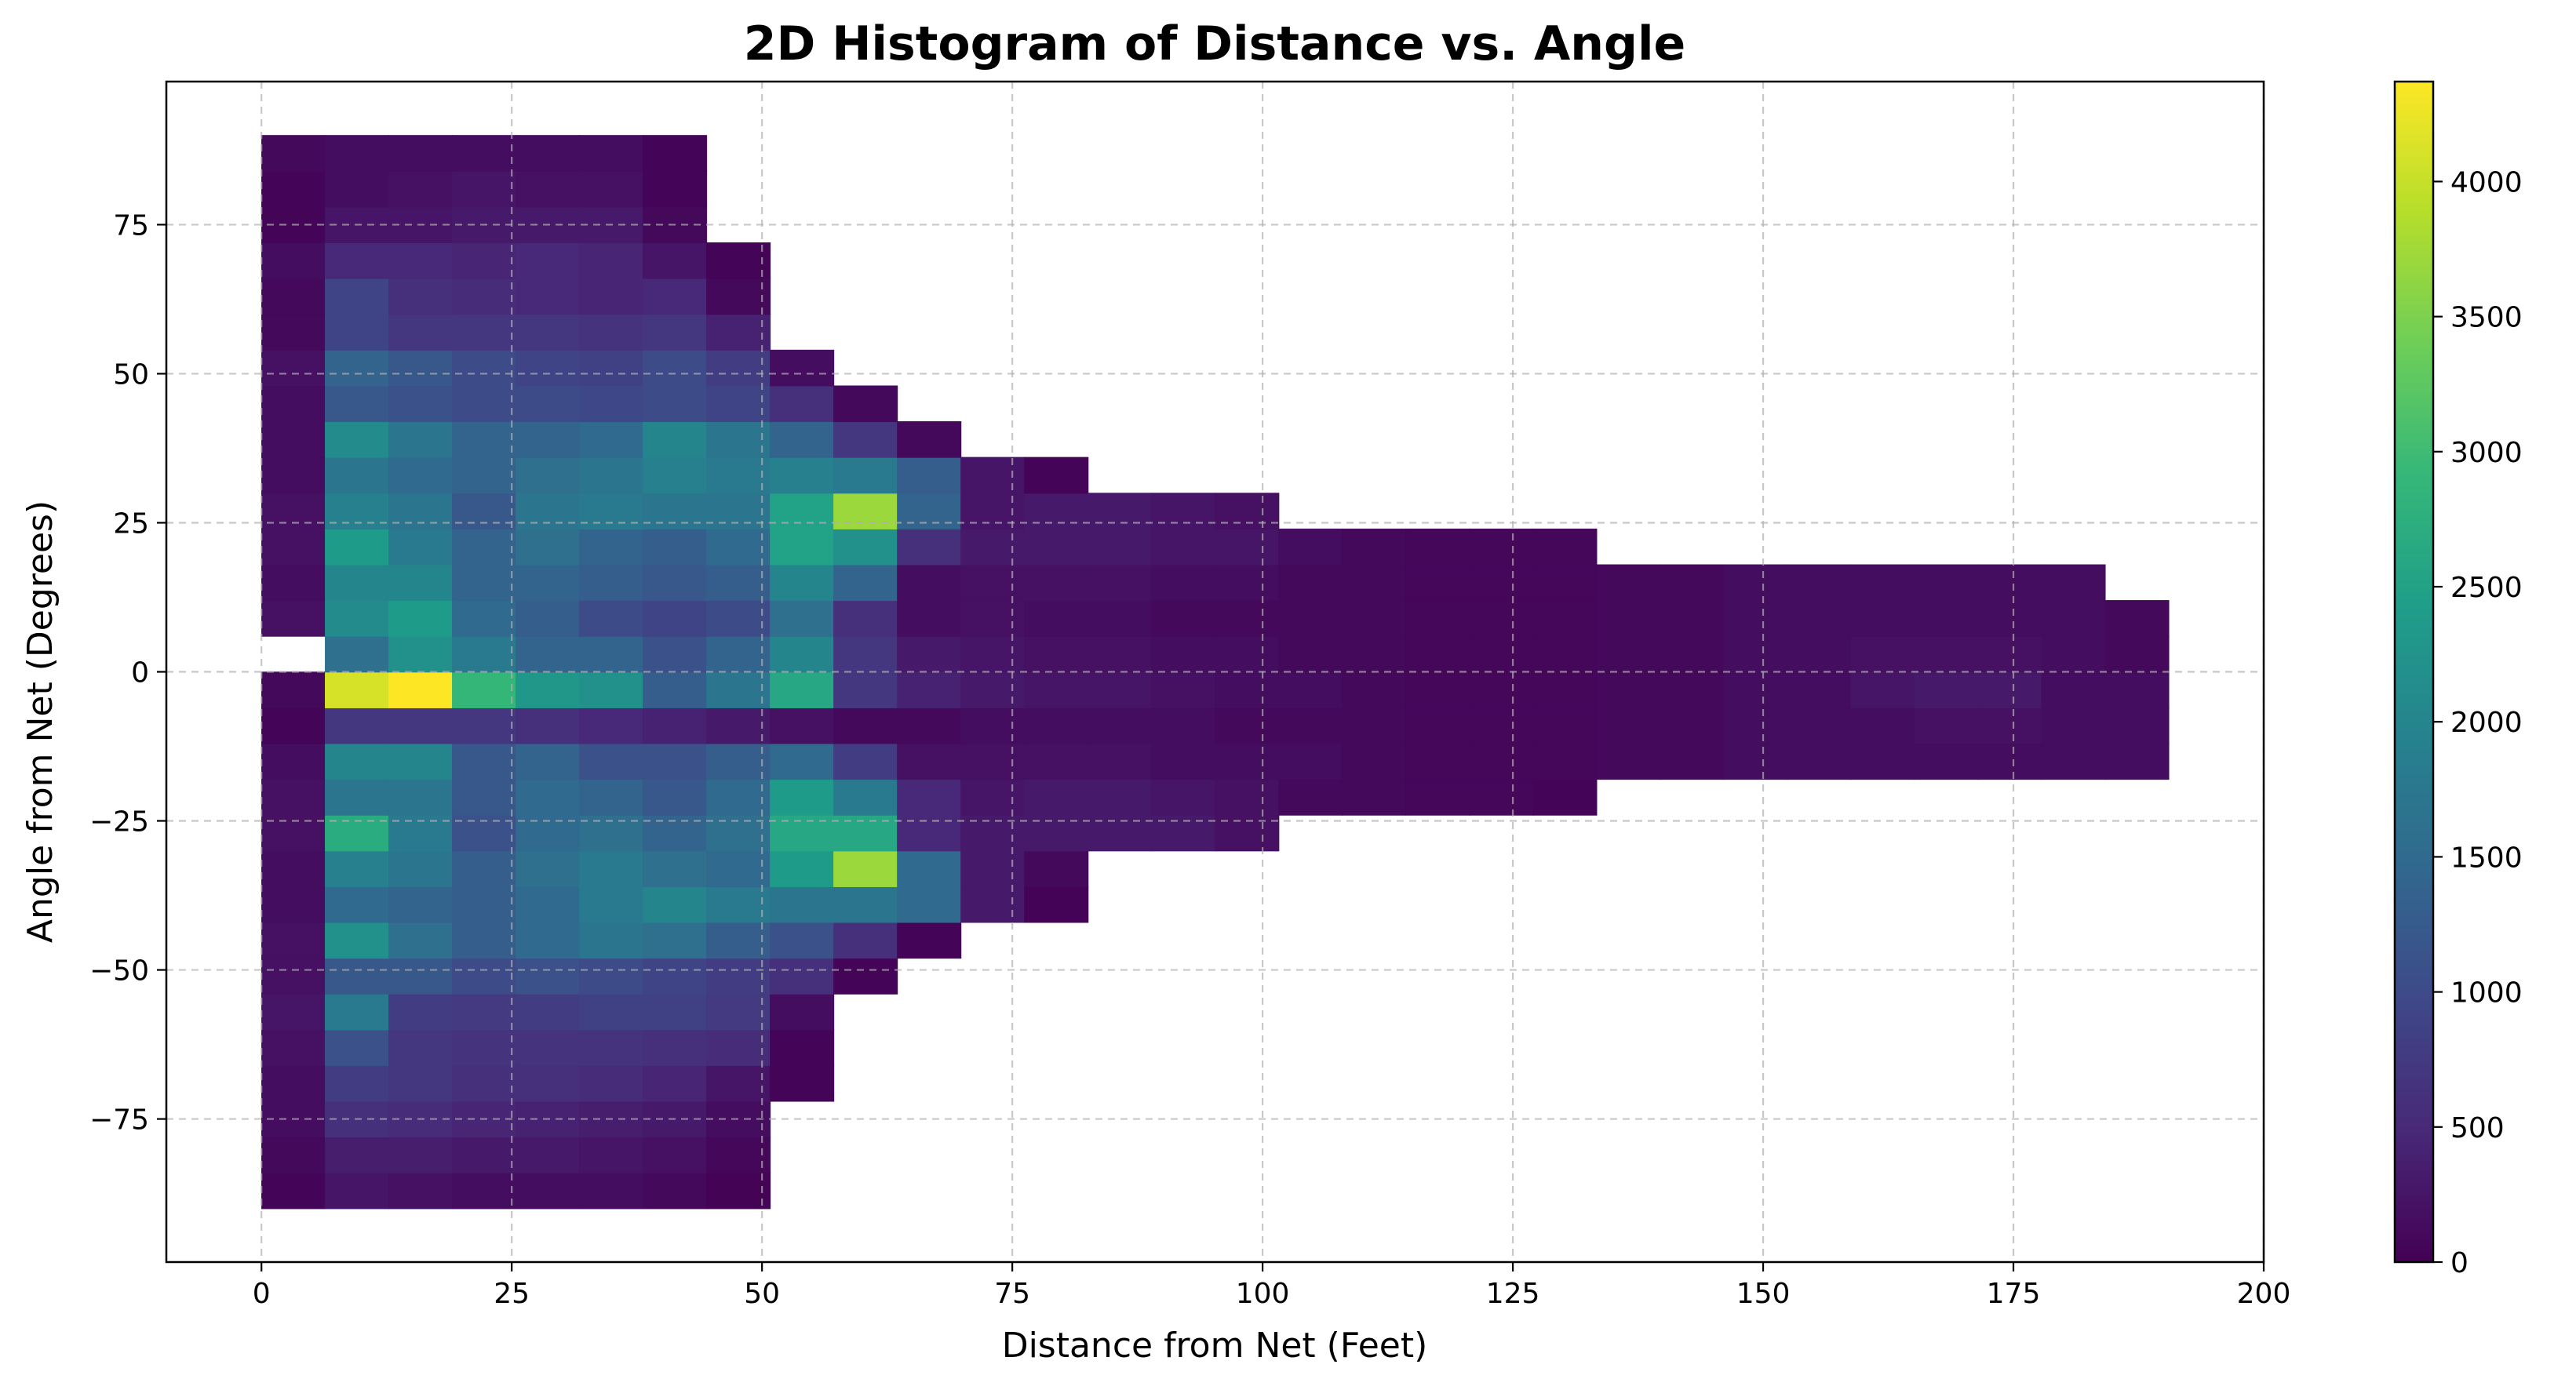 The width and height of the screenshot is (2576, 1386). Describe the element at coordinates (262, 1294) in the screenshot. I see `x-tick-label: 0` at that location.